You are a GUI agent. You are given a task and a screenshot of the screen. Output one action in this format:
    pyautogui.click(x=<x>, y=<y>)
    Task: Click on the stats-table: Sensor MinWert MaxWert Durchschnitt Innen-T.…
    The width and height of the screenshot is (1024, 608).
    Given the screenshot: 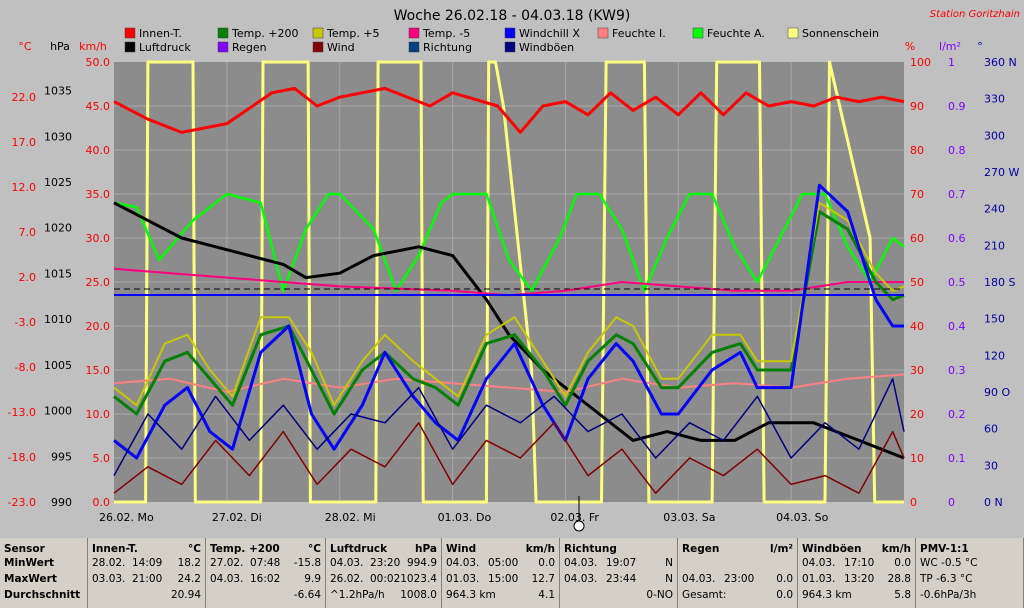 What is the action you would take?
    pyautogui.click(x=512, y=573)
    